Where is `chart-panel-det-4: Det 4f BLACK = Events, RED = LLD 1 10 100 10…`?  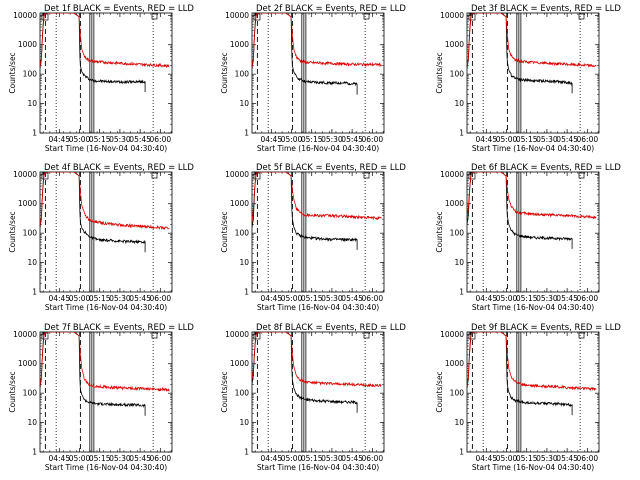
chart-panel-det-4: Det 4f BLACK = Events, RED = LLD 1 10 100 10… is located at coordinates (101, 237).